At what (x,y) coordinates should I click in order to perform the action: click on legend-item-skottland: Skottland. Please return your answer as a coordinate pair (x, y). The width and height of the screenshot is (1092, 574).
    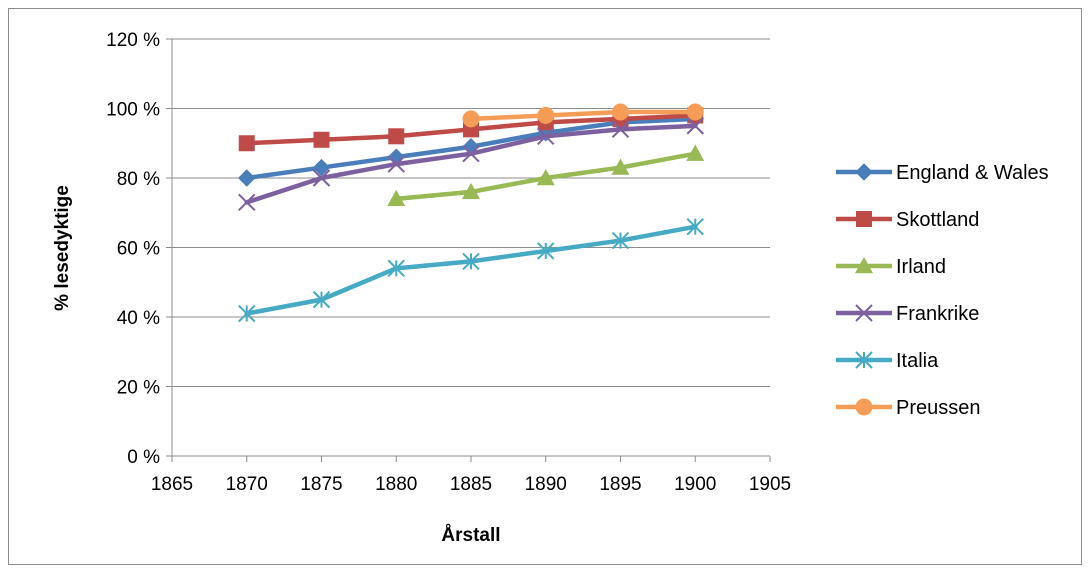
    Looking at the image, I should click on (907, 220).